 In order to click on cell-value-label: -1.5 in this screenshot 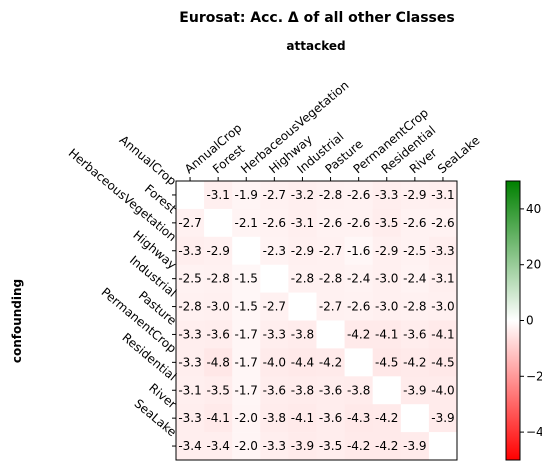, I will do `click(246, 307)`.